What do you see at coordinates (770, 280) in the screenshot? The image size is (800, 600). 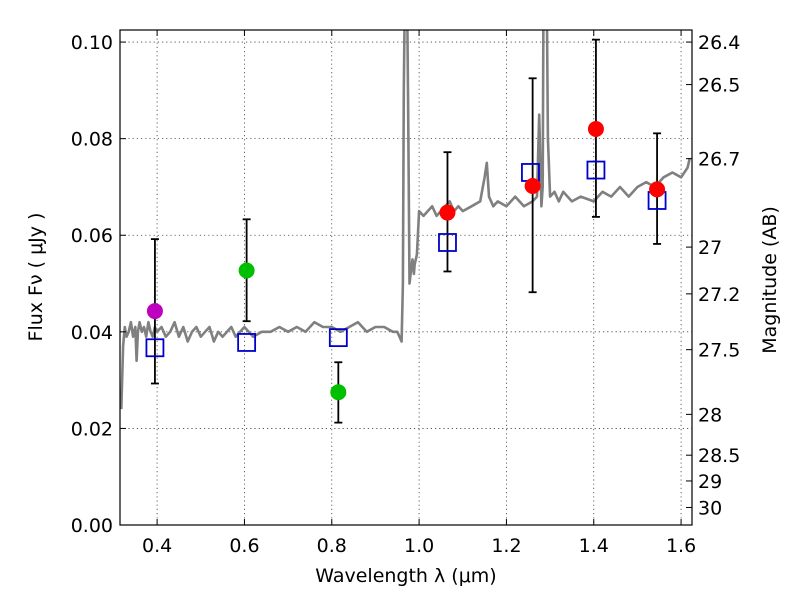 I see `right-axis-title: Magnitude (AB)` at bounding box center [770, 280].